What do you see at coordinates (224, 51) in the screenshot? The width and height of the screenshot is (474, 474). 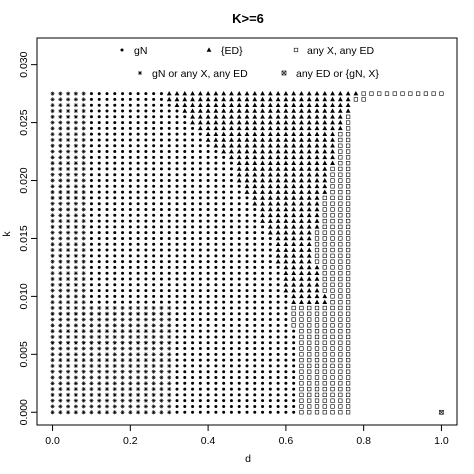 I see `legend-item: {ED}` at bounding box center [224, 51].